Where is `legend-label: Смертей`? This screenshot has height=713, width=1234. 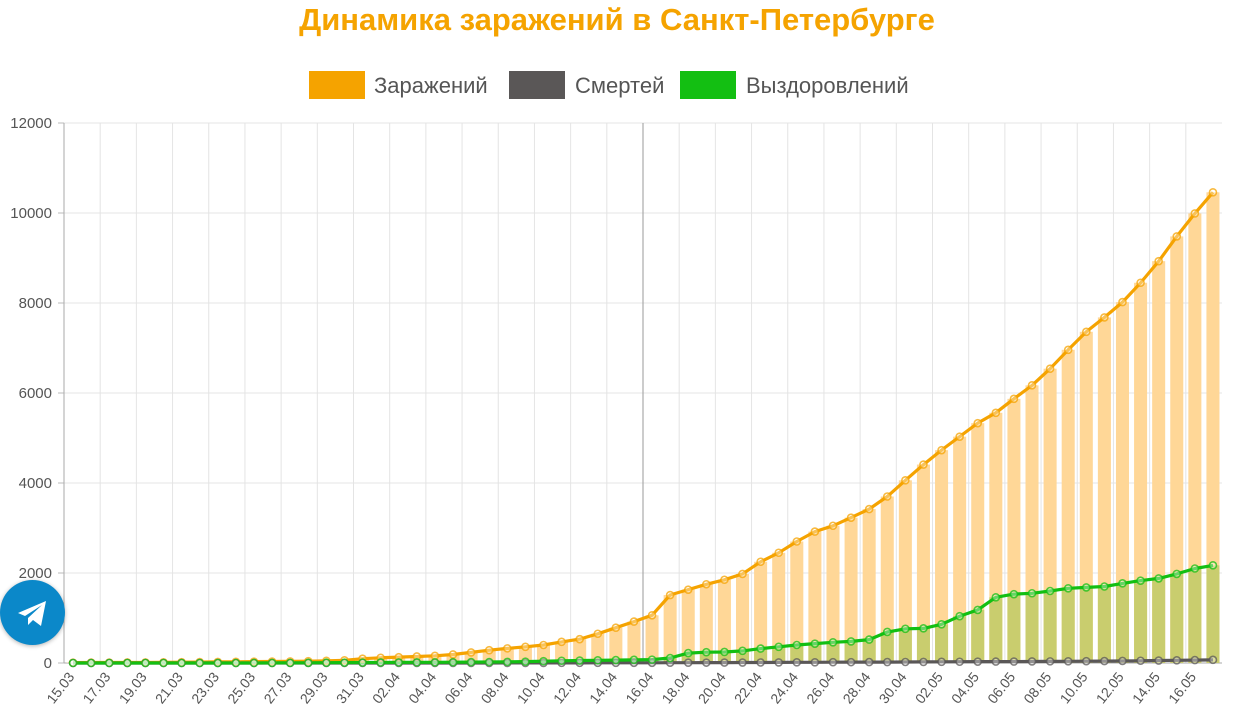 legend-label: Смертей is located at coordinates (619, 85).